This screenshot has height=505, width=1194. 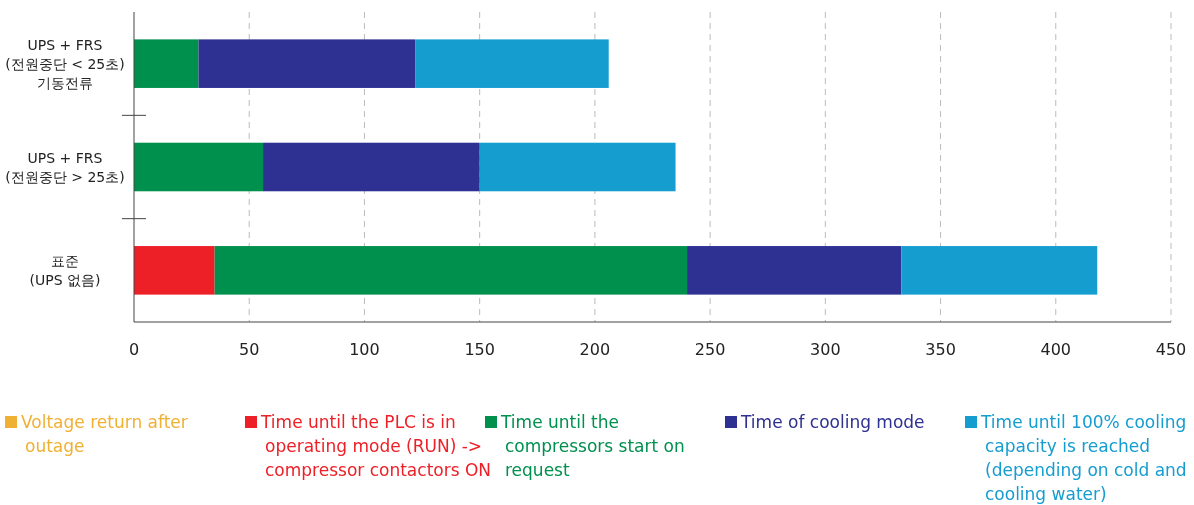 What do you see at coordinates (479, 349) in the screenshot?
I see `x-tick-label: 150` at bounding box center [479, 349].